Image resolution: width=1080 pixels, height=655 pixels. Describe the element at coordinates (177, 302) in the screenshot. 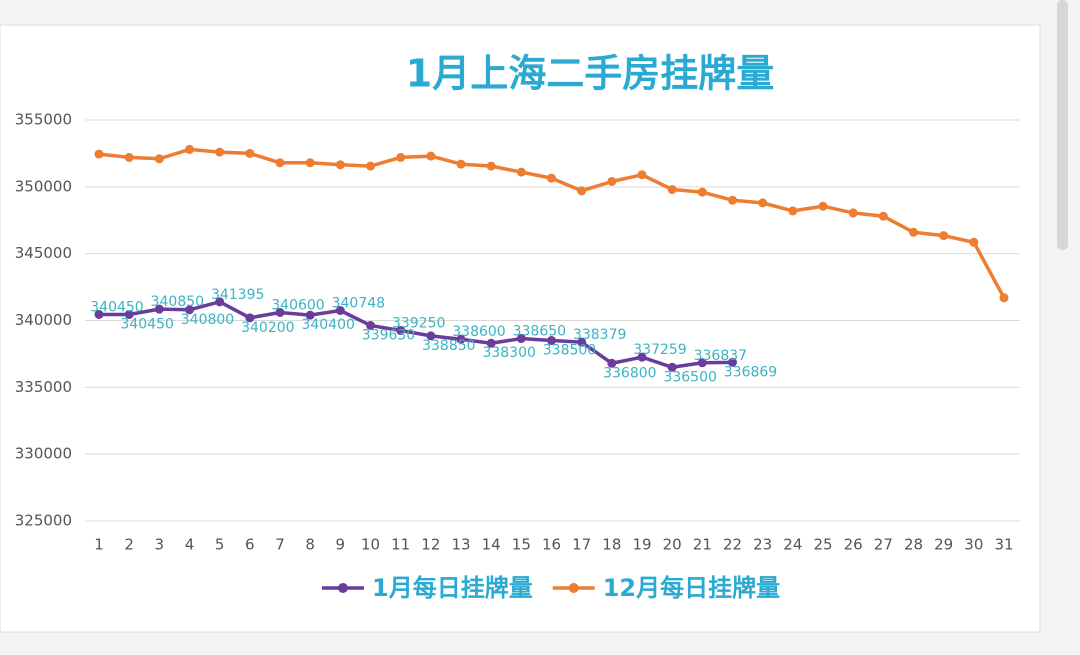

I see `data-label: 340850` at that location.